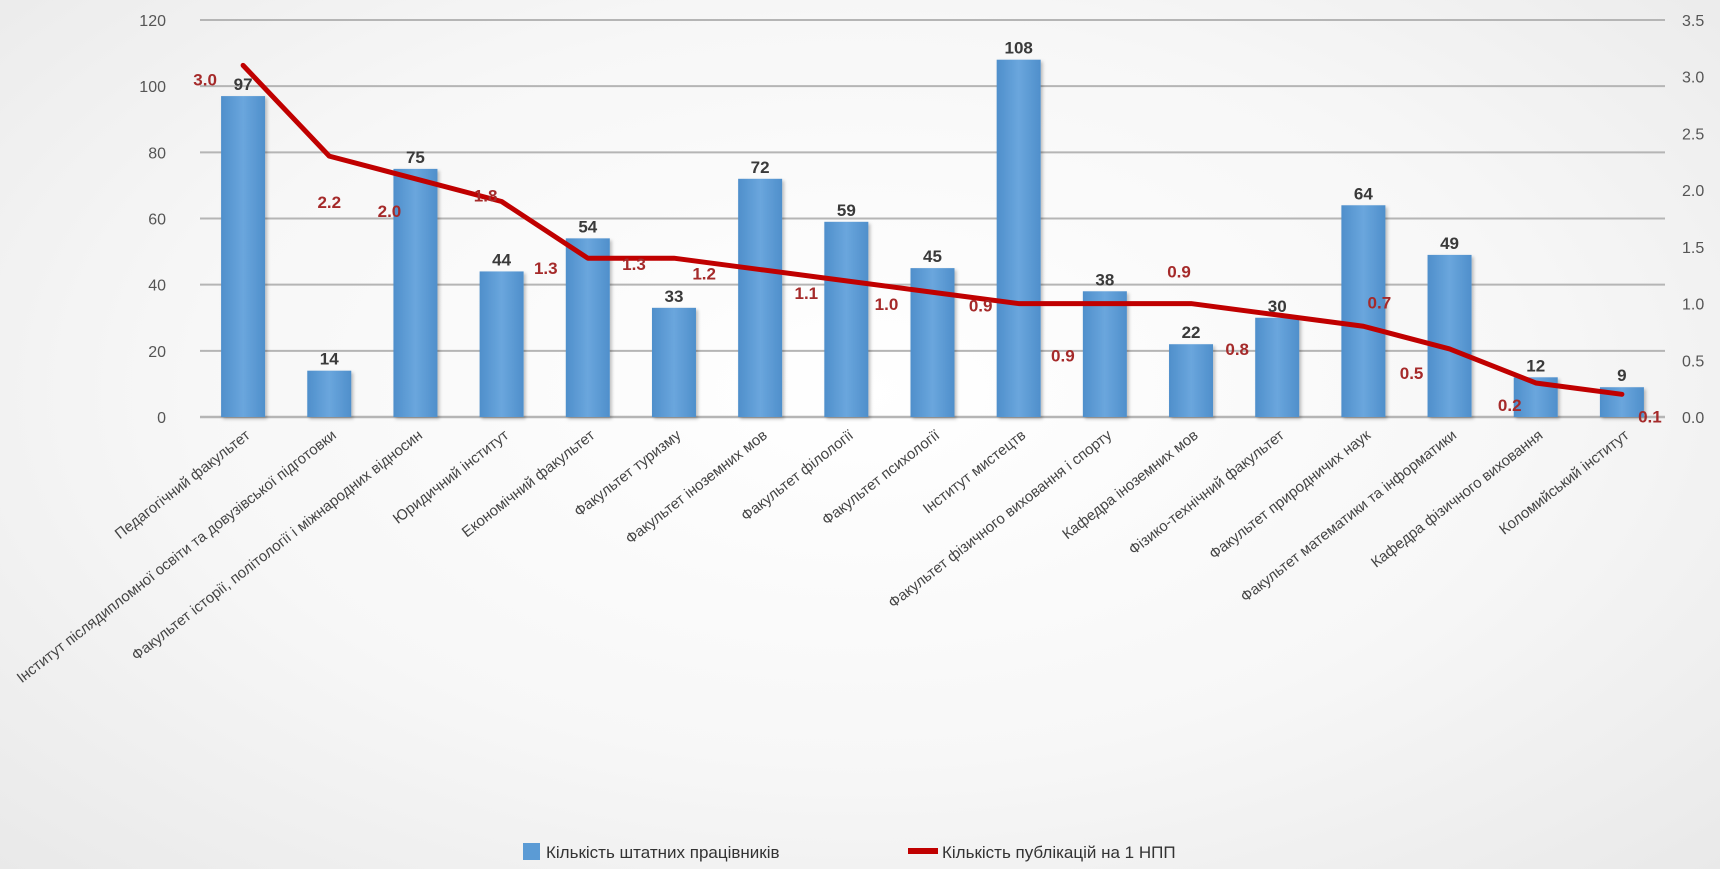 The width and height of the screenshot is (1720, 869). I want to click on line-value-label: 0.1, so click(1650, 416).